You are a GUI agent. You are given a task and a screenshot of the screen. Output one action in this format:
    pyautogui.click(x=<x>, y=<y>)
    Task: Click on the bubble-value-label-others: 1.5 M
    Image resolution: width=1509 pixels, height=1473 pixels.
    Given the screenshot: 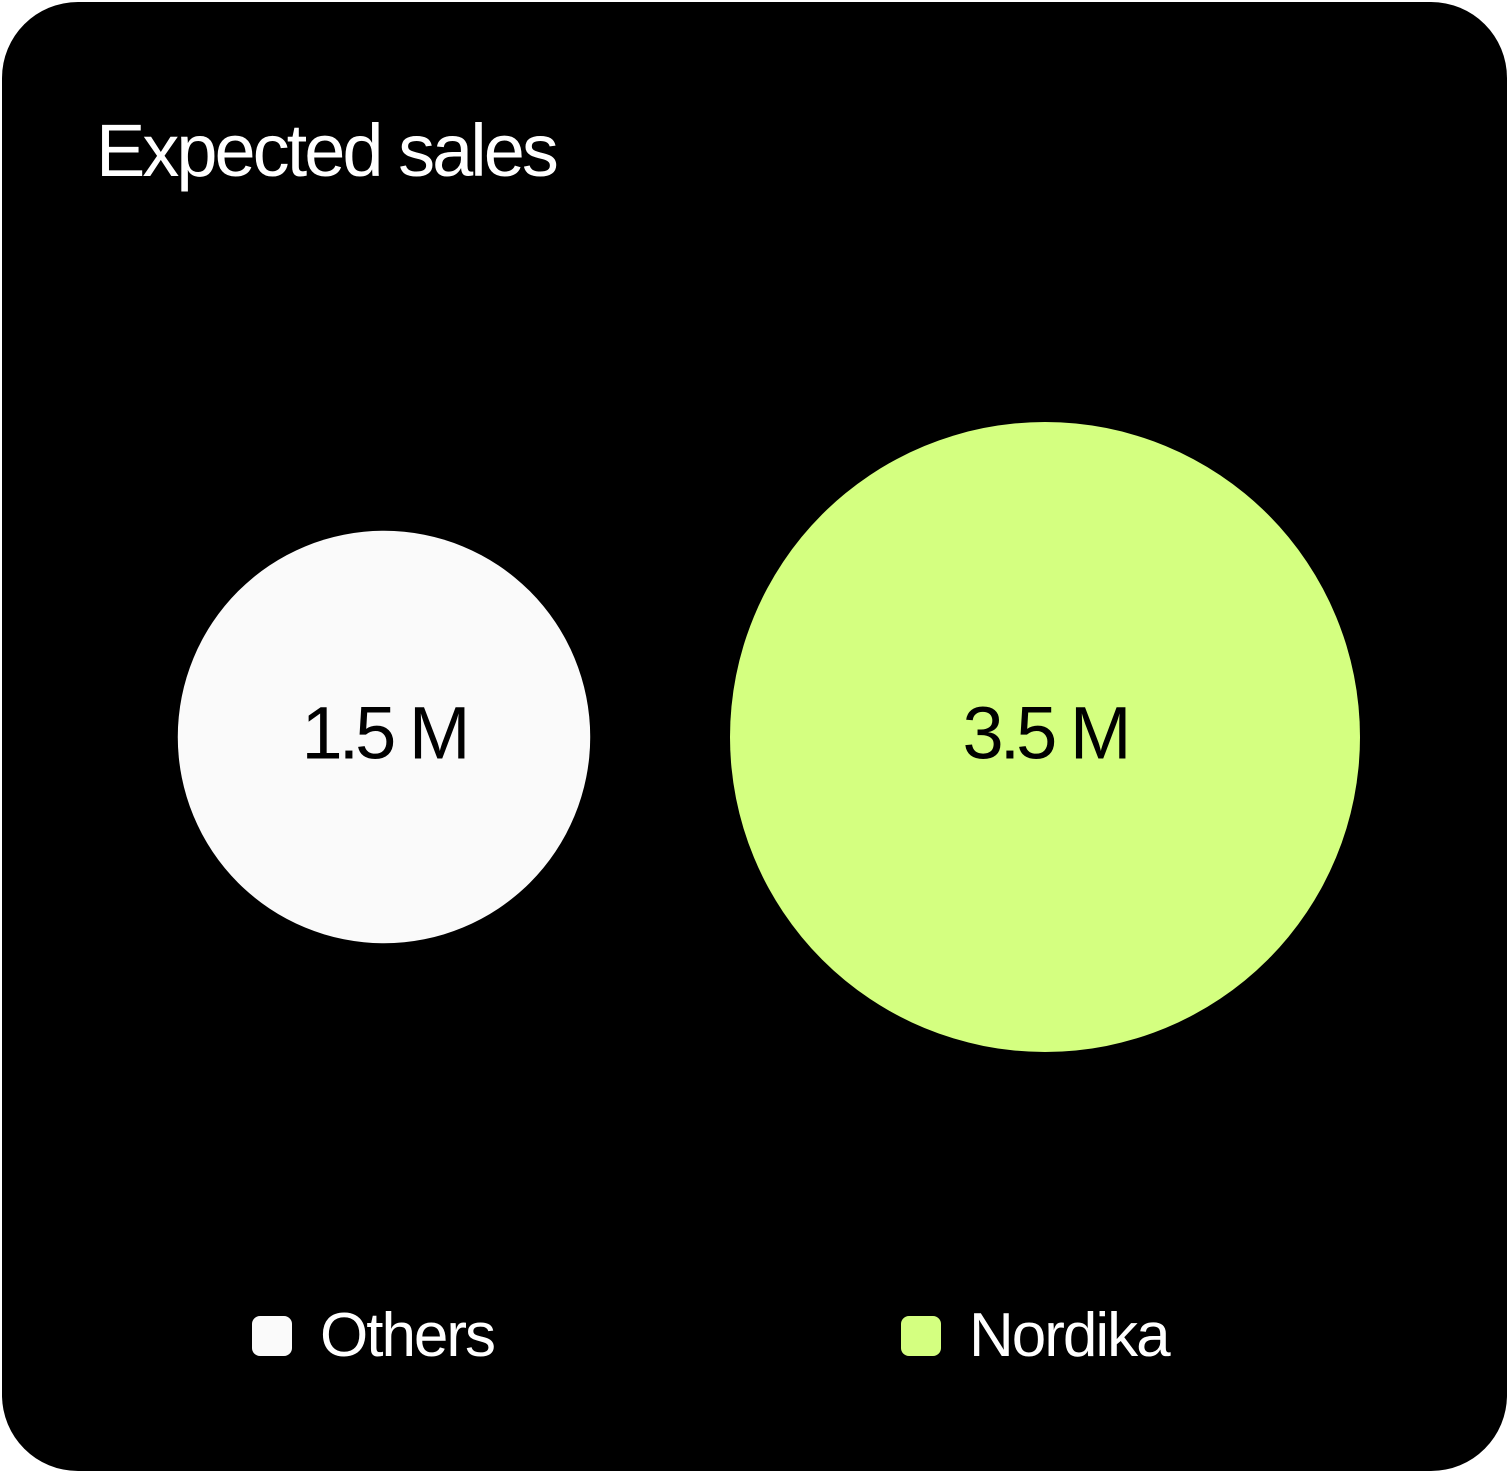 What is the action you would take?
    pyautogui.click(x=383, y=733)
    